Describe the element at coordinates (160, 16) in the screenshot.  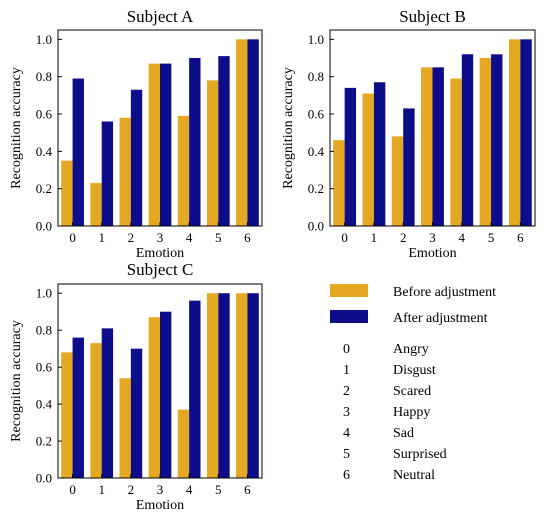
I see `chart-title: Subject A` at that location.